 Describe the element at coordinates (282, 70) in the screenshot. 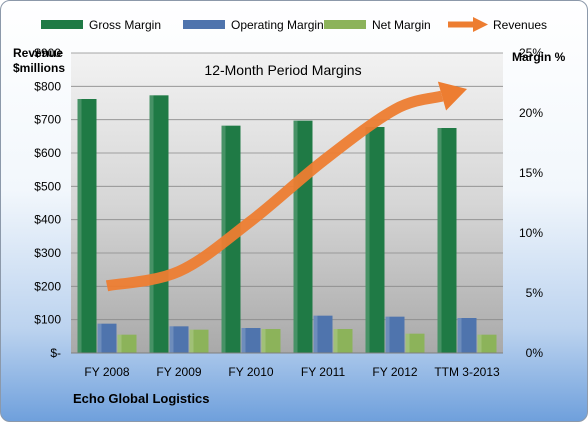

I see `chart-title: 12-Month Period Margins` at that location.